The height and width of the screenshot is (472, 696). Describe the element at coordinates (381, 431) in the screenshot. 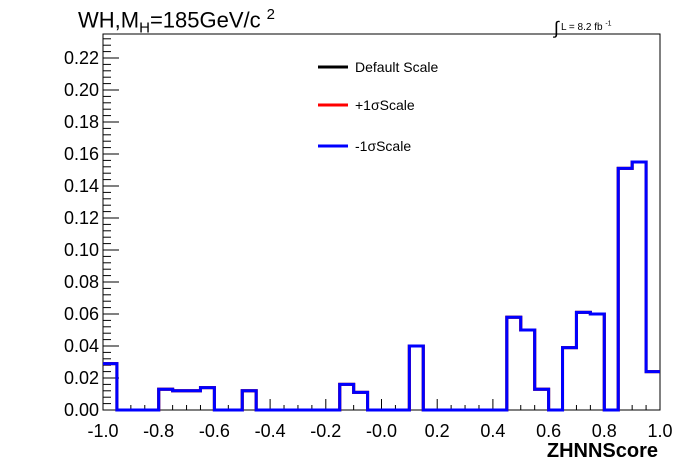

I see `x-tick-label: -0.0` at that location.